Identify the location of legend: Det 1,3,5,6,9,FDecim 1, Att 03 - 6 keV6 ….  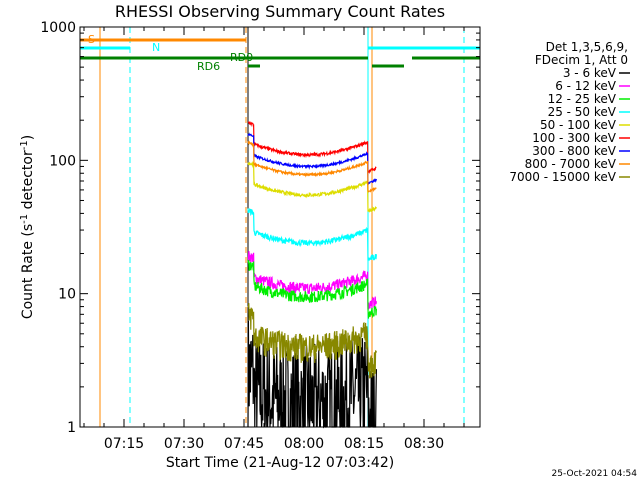
(569, 112).